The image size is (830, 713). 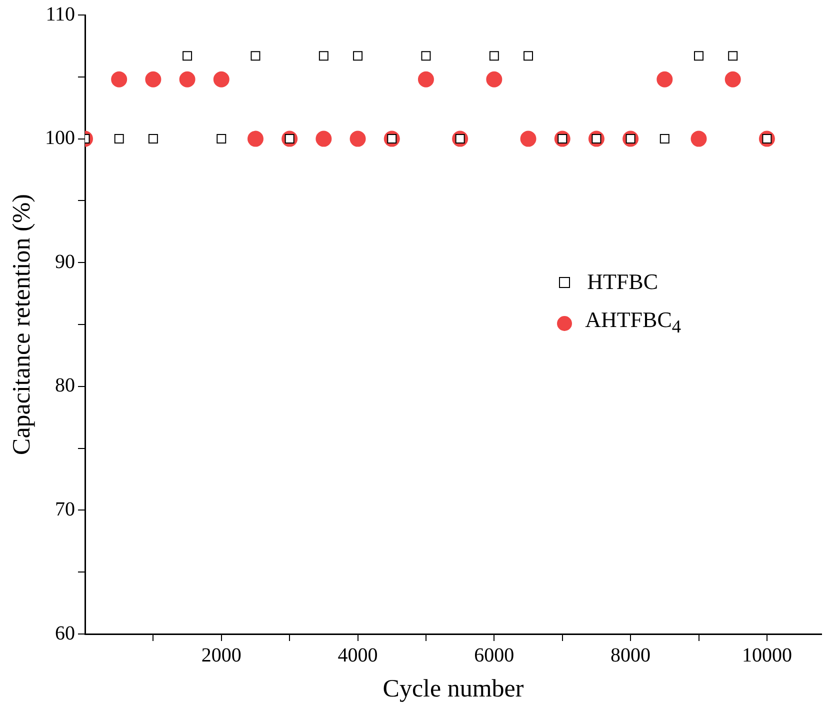 I want to click on x-tick-label: 8000, so click(x=630, y=655).